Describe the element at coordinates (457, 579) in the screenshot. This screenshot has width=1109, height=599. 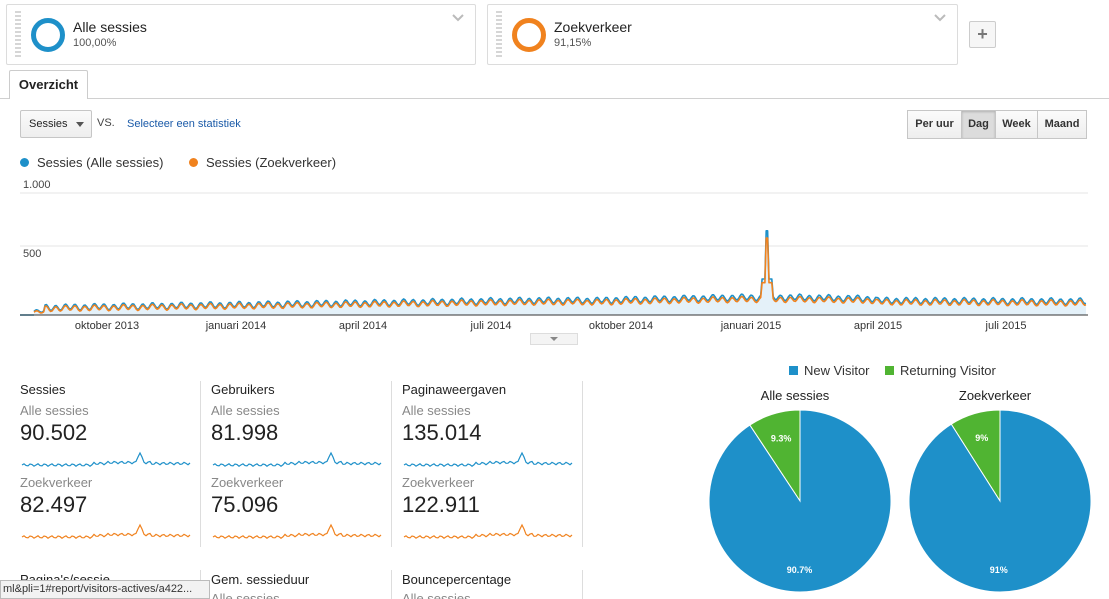
I see `metric-title: Bouncepercentage` at that location.